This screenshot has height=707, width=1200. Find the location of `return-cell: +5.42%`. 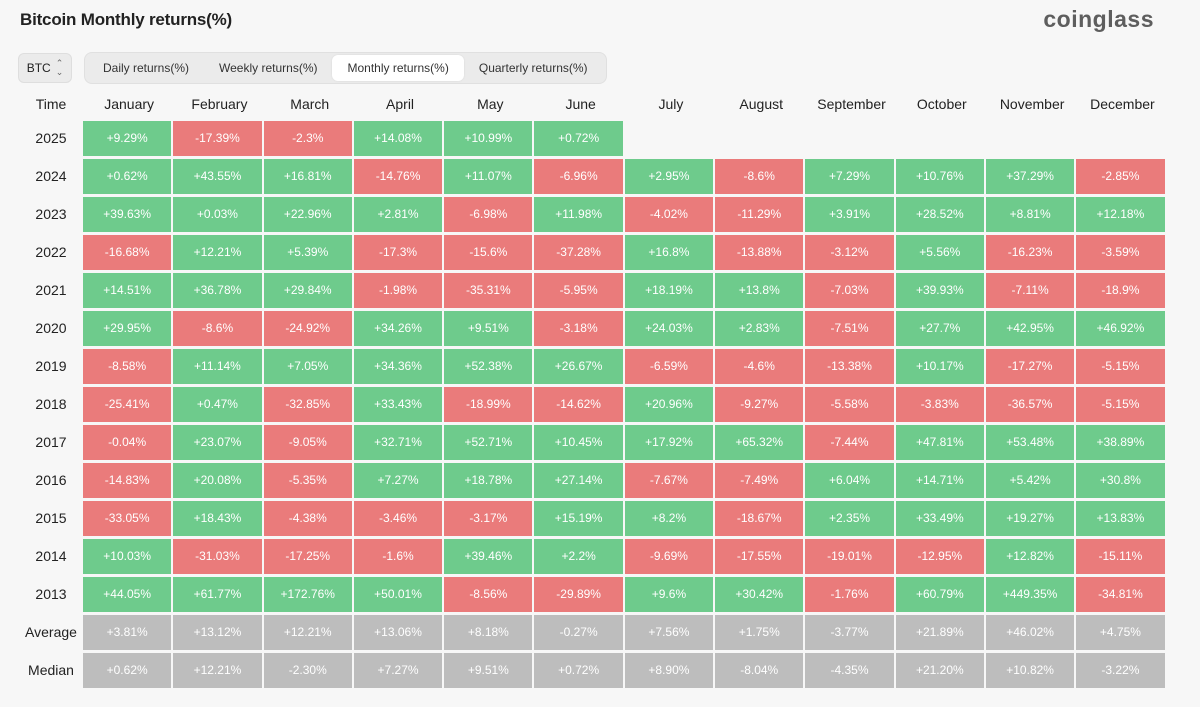

return-cell: +5.42% is located at coordinates (1030, 480).